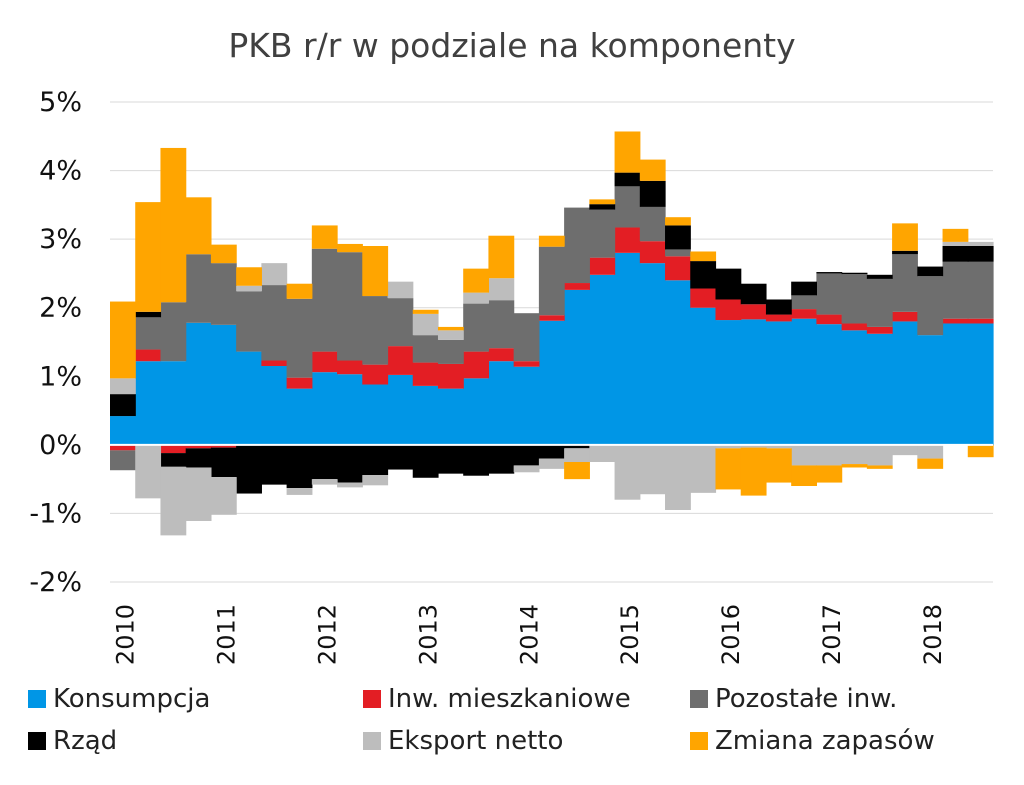  Describe the element at coordinates (60, 239) in the screenshot. I see `y-tick-label: 3%` at that location.